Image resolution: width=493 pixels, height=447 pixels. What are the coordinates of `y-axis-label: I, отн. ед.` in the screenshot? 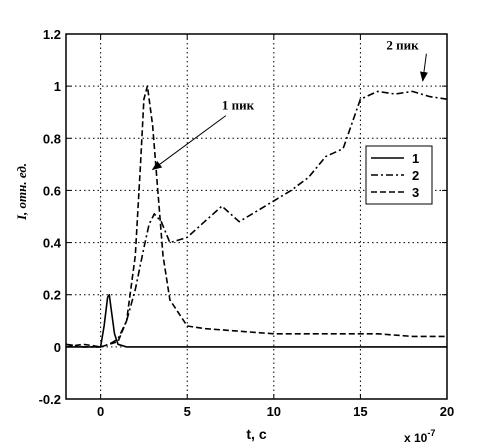 It's located at (21, 192).